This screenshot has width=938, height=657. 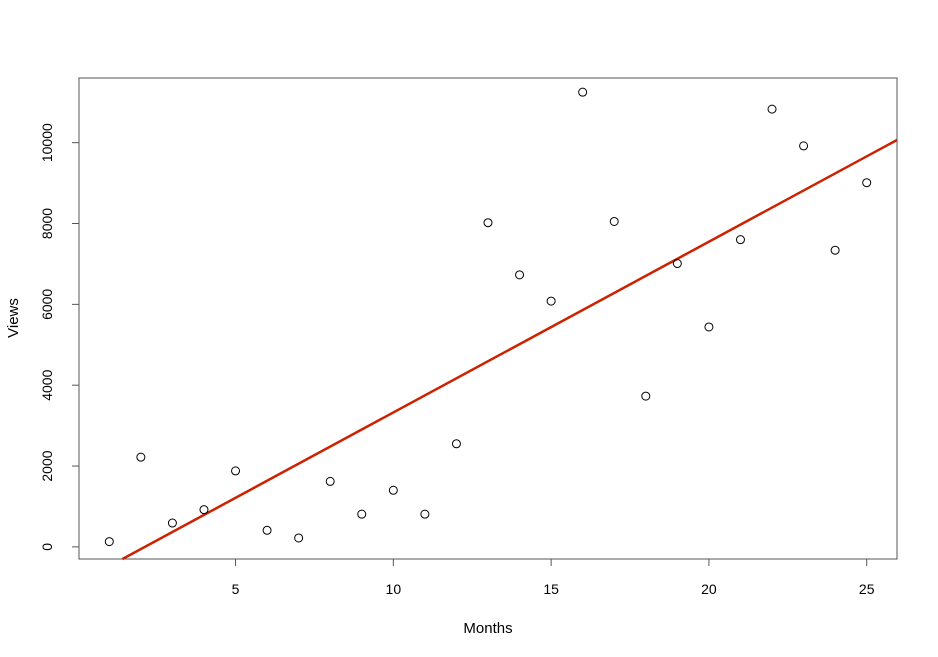 I want to click on y-tick-label: 10000, so click(x=47, y=142).